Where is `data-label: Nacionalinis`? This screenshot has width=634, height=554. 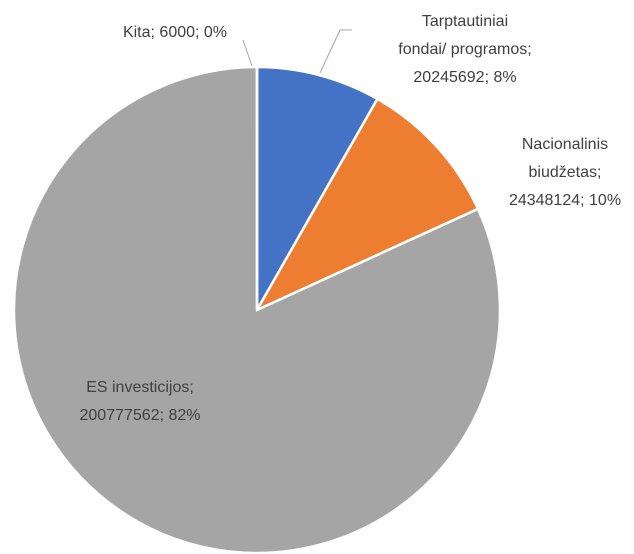 data-label: Nacionalinis is located at coordinates (565, 144).